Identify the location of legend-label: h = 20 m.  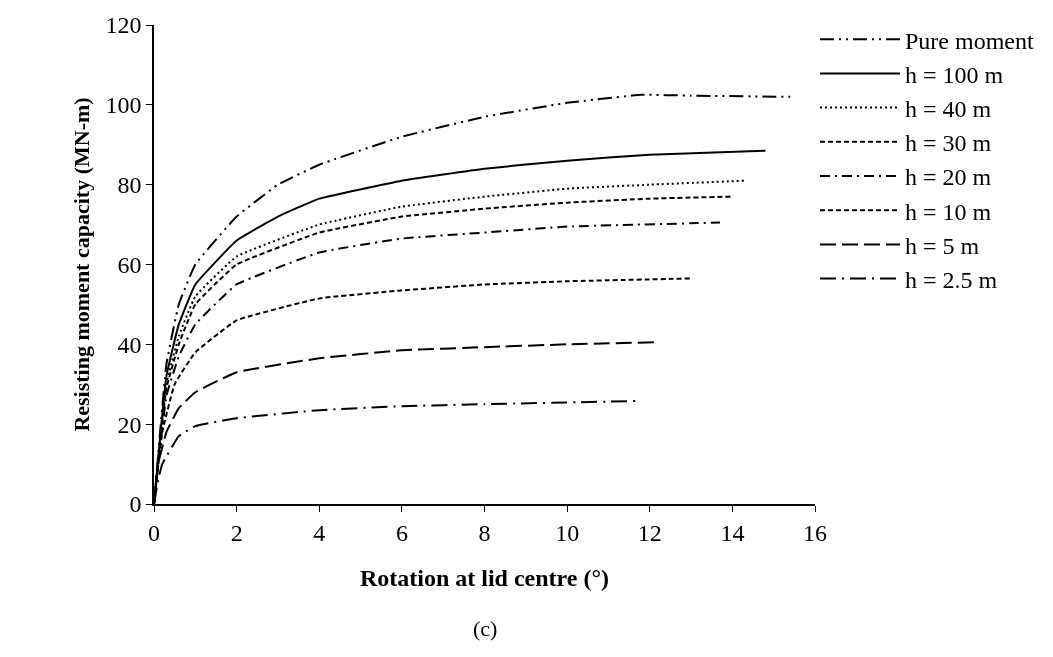
(948, 177).